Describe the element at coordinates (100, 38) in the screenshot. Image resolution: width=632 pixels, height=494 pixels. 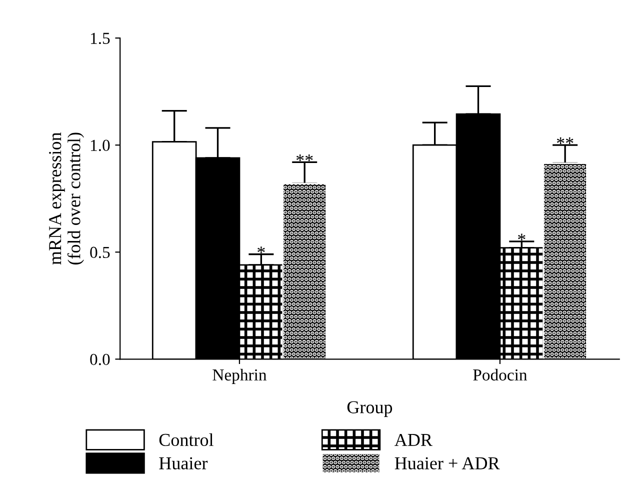
I see `y-tick-label: 1.5` at that location.